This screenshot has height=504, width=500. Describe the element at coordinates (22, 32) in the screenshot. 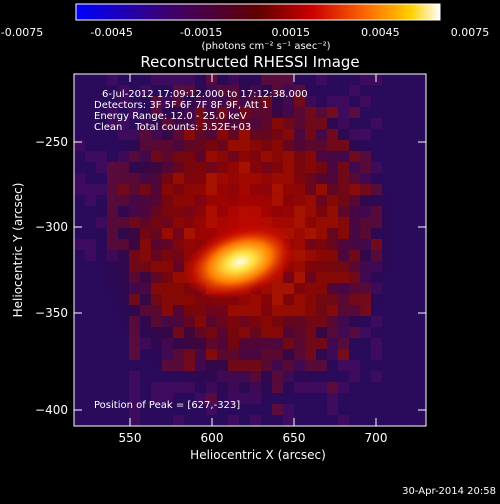

I see `colorbar-tick-label: -0.0075` at that location.